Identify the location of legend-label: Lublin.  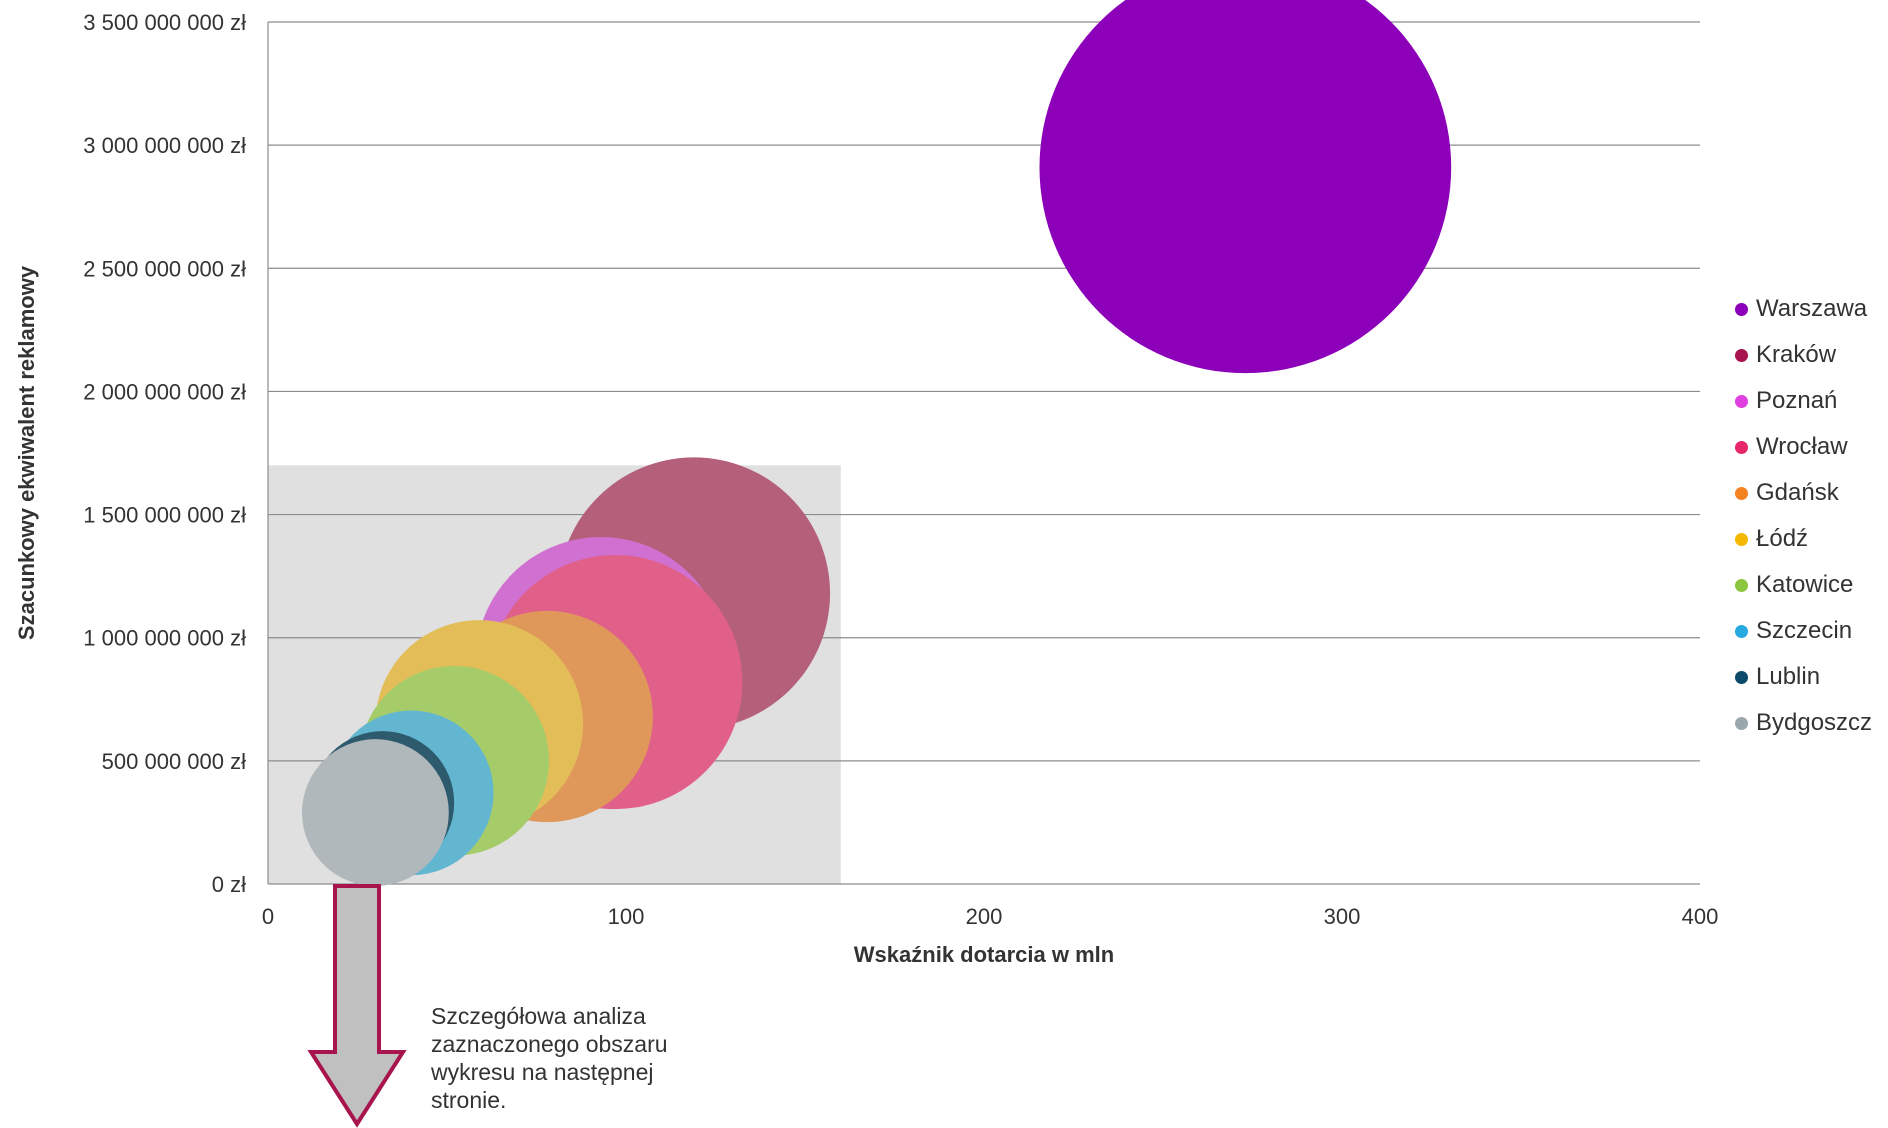
(1788, 676).